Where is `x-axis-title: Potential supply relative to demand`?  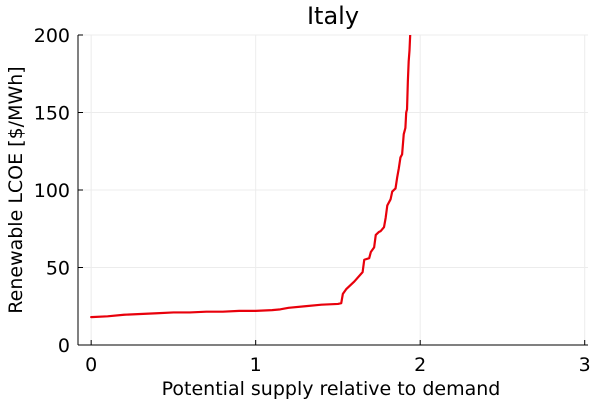
x-axis-title: Potential supply relative to demand is located at coordinates (331, 389).